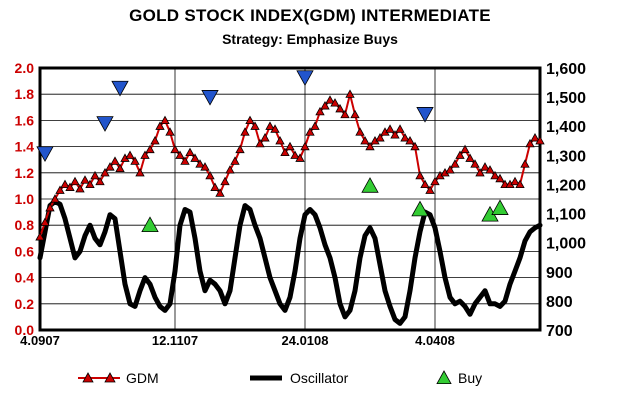 The height and width of the screenshot is (400, 620). I want to click on left-tick-label: 0.6, so click(25, 251).